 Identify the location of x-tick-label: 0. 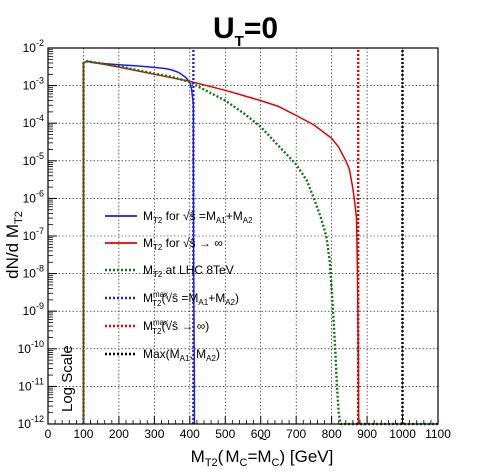
(48, 434).